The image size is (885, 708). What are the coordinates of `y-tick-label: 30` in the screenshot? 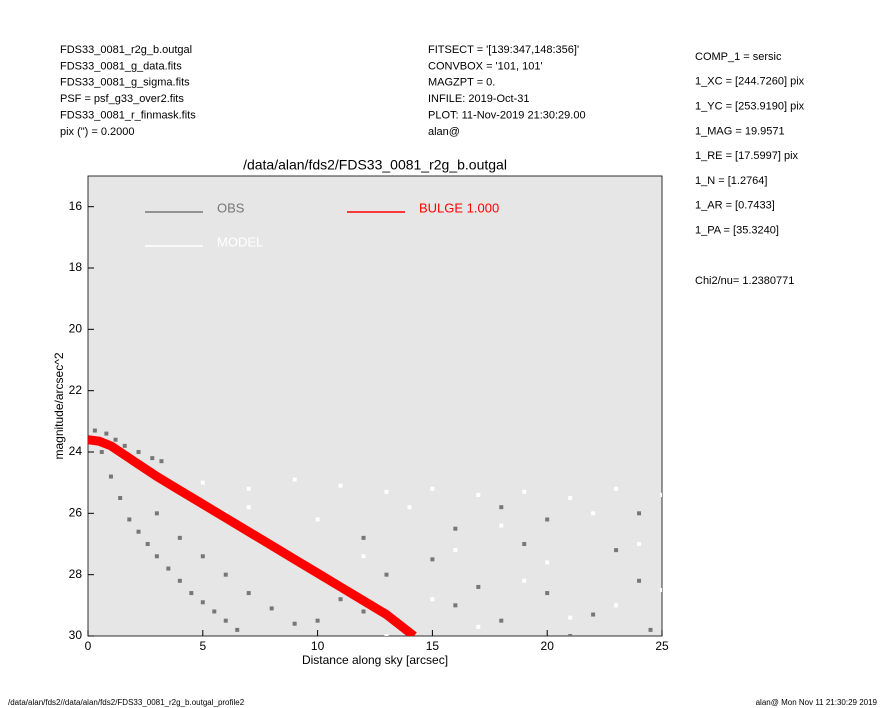 It's located at (76, 635).